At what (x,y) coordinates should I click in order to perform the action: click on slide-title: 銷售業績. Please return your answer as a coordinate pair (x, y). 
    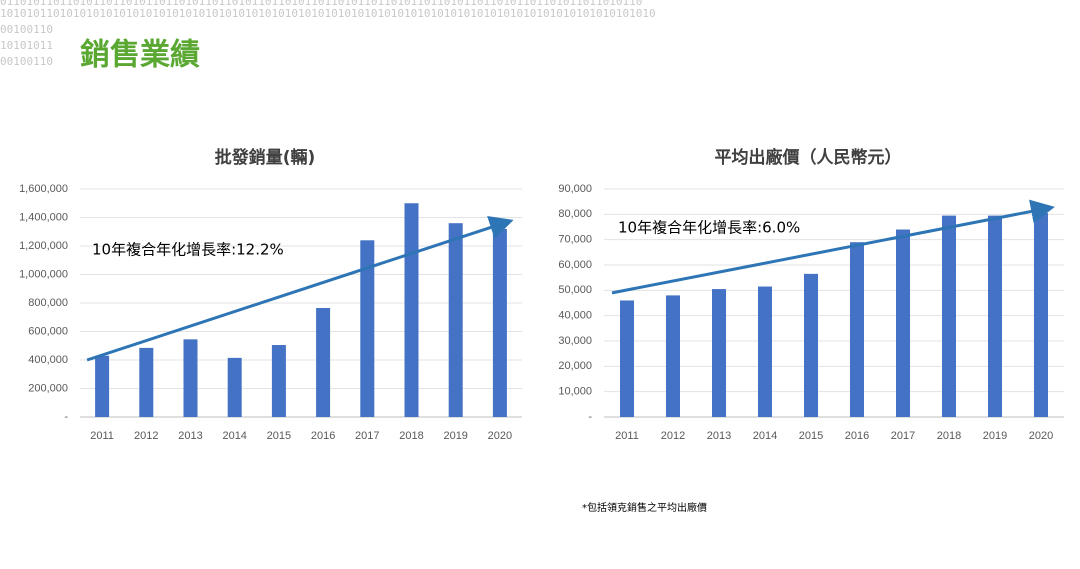
    Looking at the image, I should click on (140, 55).